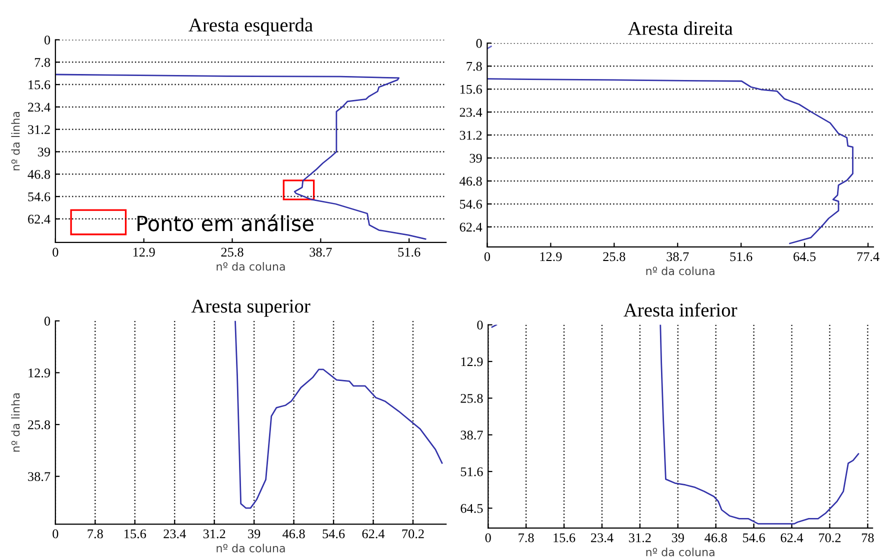 Image resolution: width=894 pixels, height=560 pixels. Describe the element at coordinates (868, 257) in the screenshot. I see `x-tick-label: 77.4` at that location.